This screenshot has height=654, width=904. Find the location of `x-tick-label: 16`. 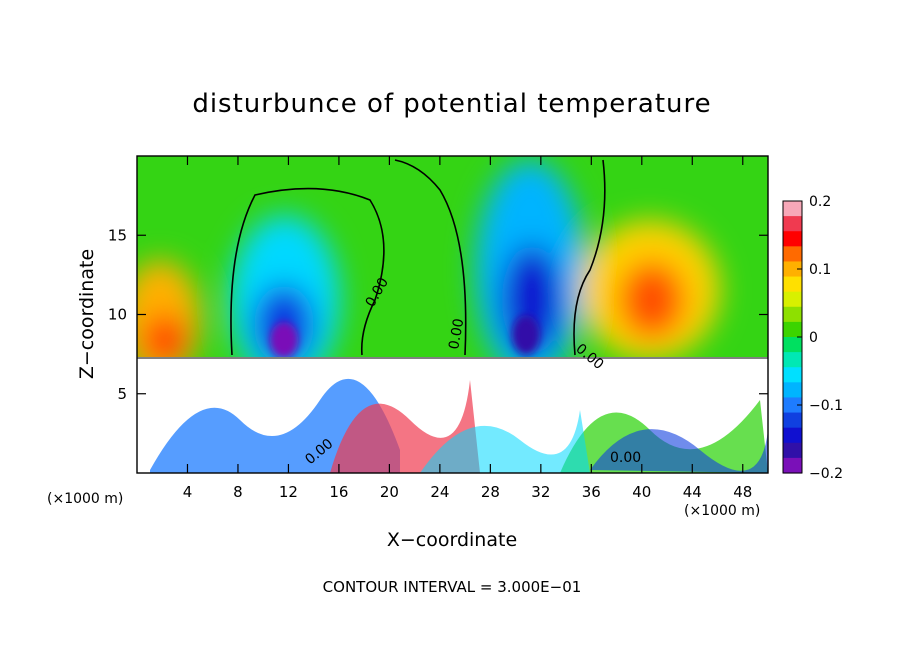

x-tick-label: 16 is located at coordinates (338, 492).